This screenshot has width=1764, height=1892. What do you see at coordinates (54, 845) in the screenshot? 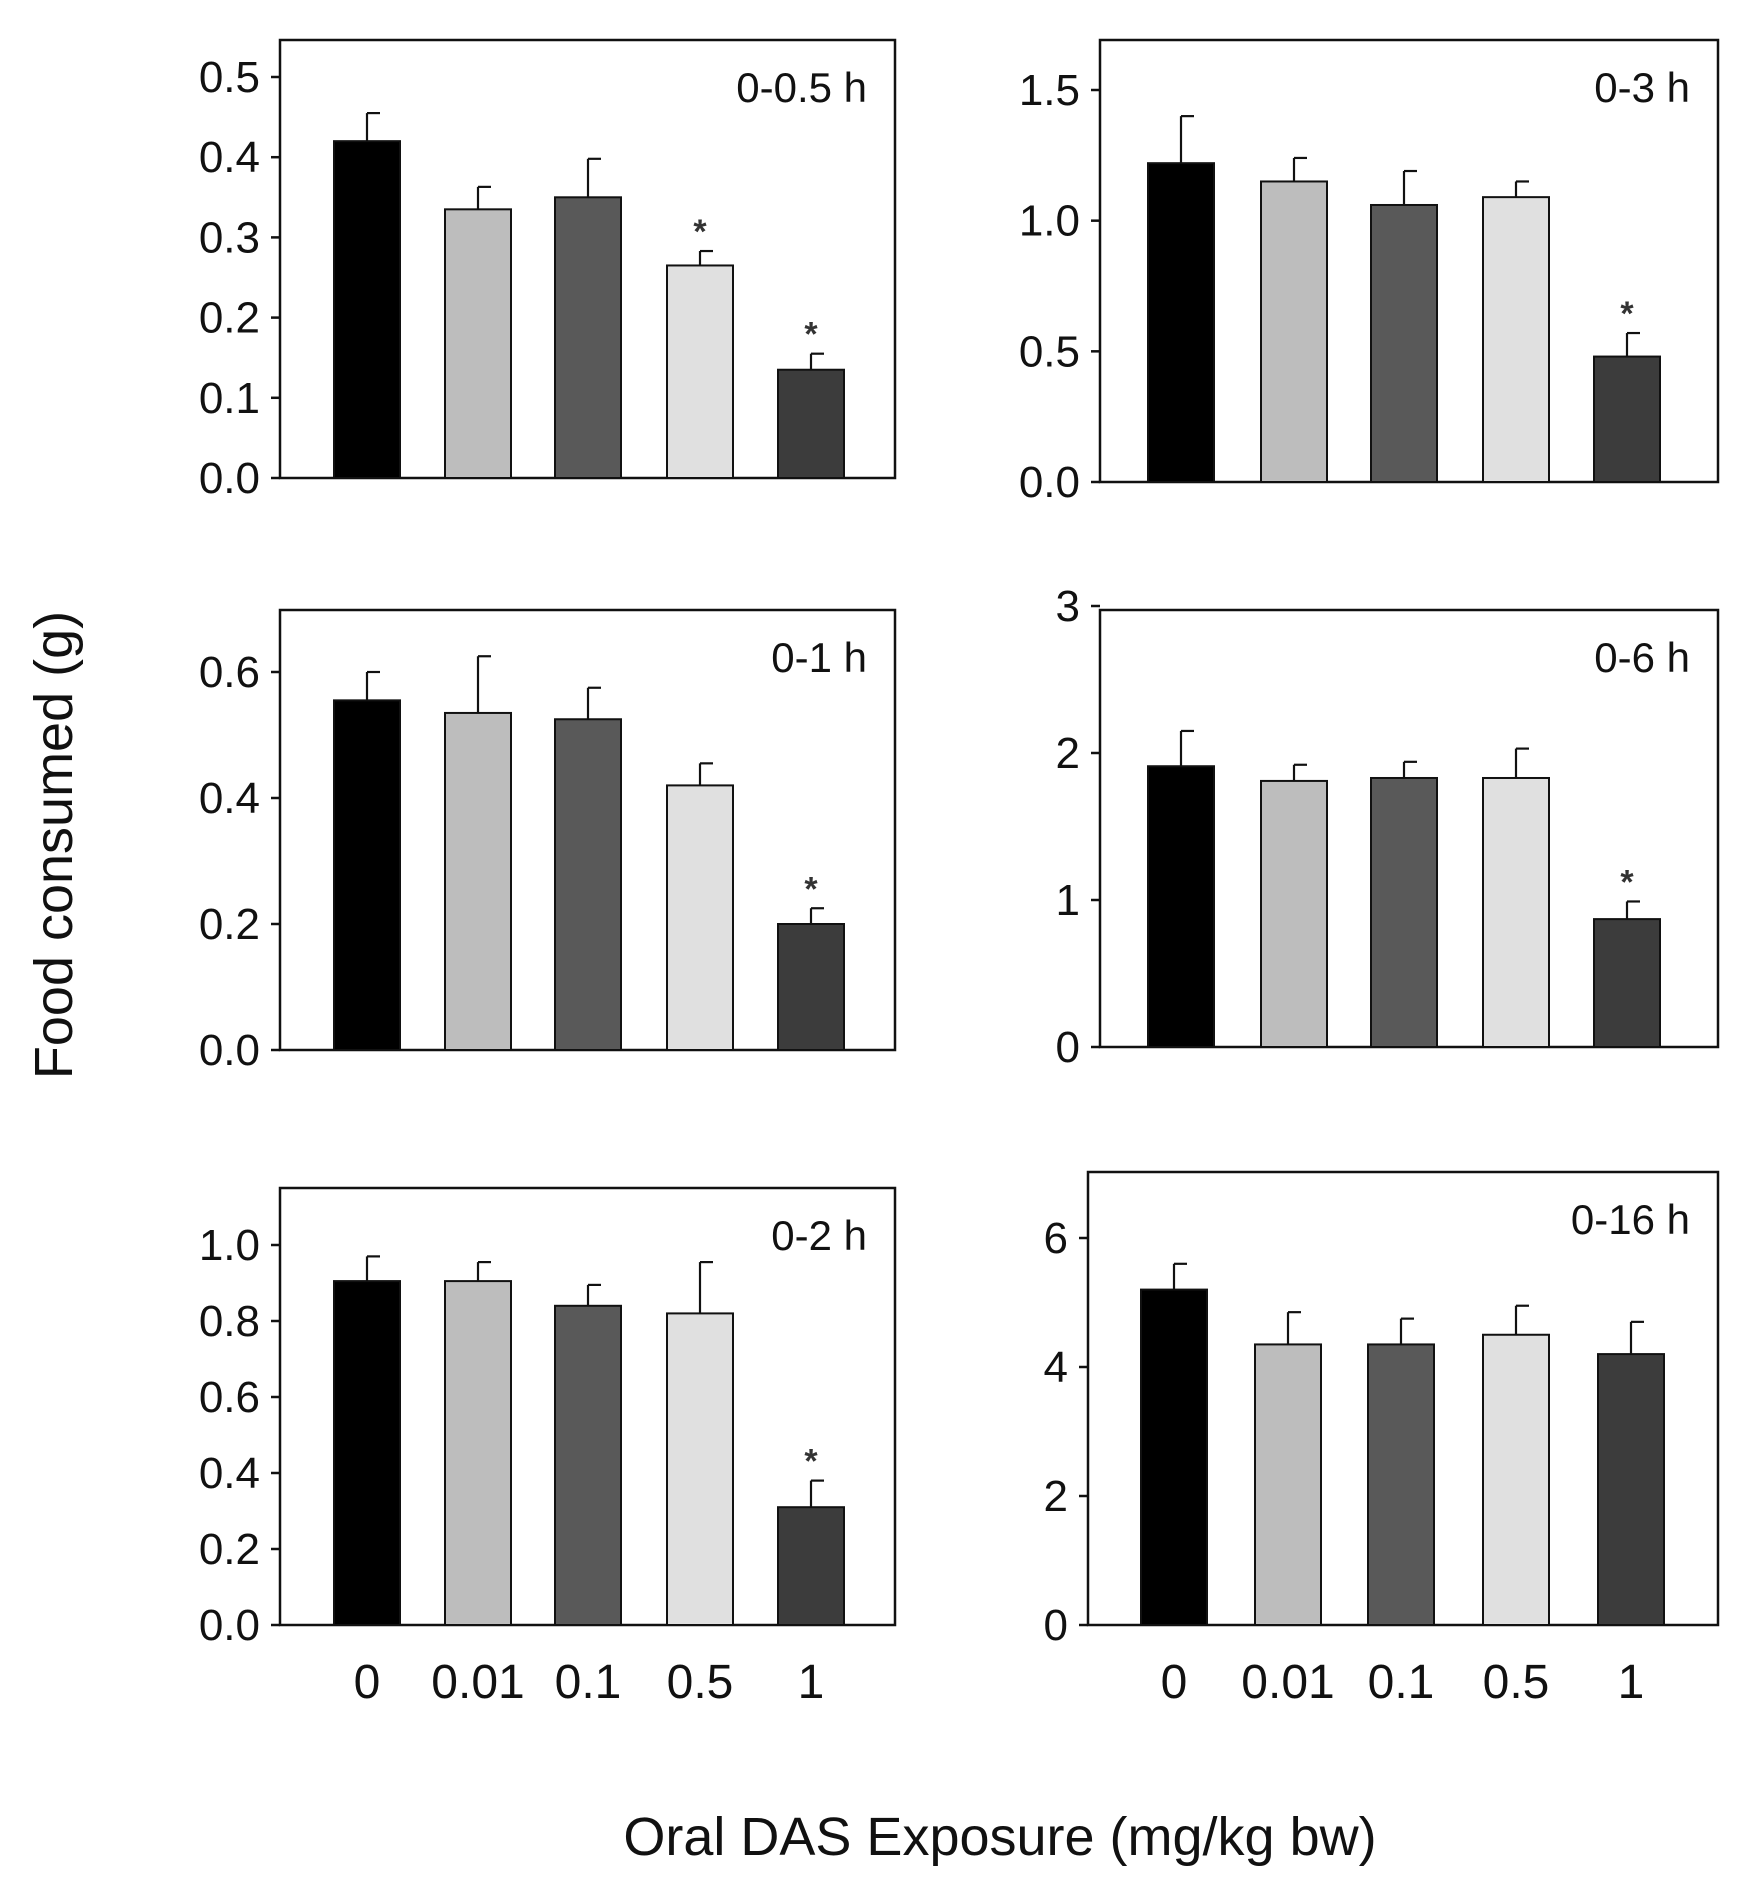
I see `y-axis-title: Food consumed (g)` at bounding box center [54, 845].